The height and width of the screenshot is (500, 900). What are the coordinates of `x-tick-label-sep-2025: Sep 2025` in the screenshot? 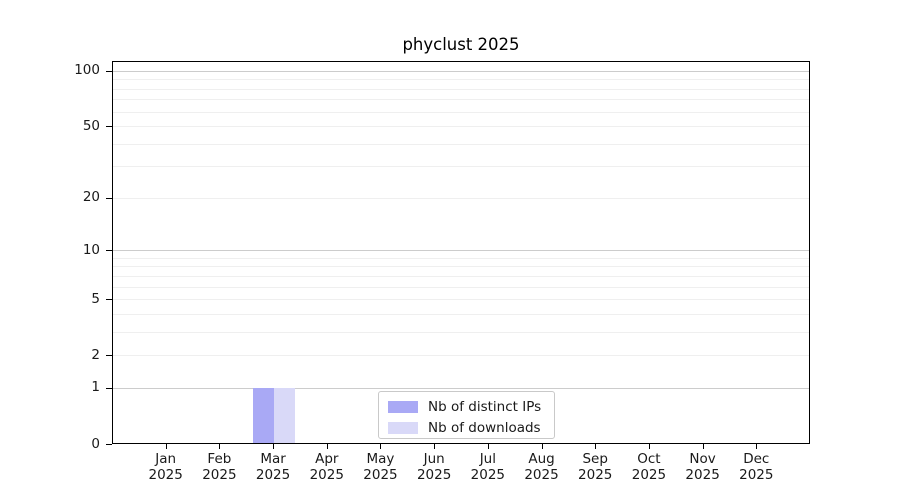 It's located at (595, 467).